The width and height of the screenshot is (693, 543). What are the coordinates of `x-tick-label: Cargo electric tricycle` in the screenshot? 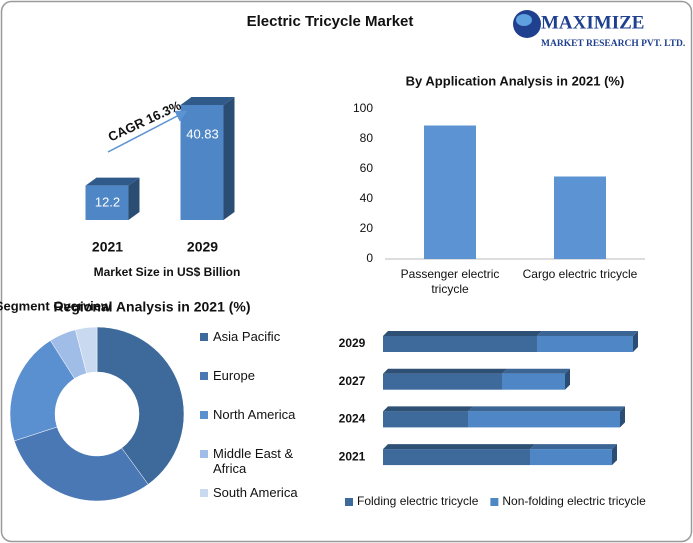 It's located at (580, 274).